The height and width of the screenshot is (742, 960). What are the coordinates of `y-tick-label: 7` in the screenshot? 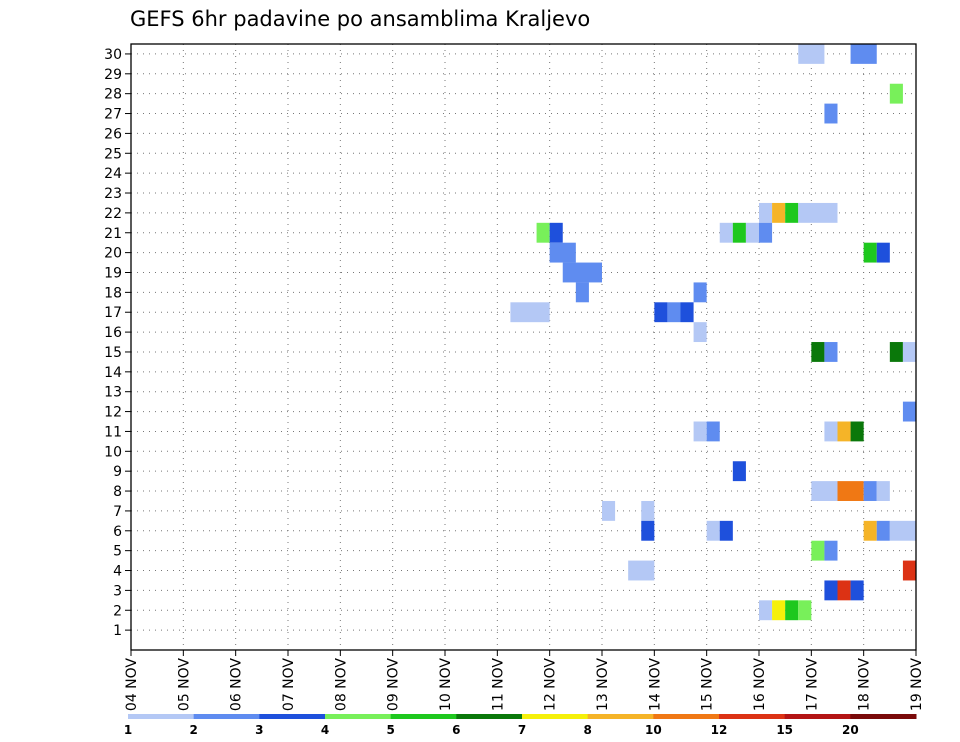 It's located at (117, 512).